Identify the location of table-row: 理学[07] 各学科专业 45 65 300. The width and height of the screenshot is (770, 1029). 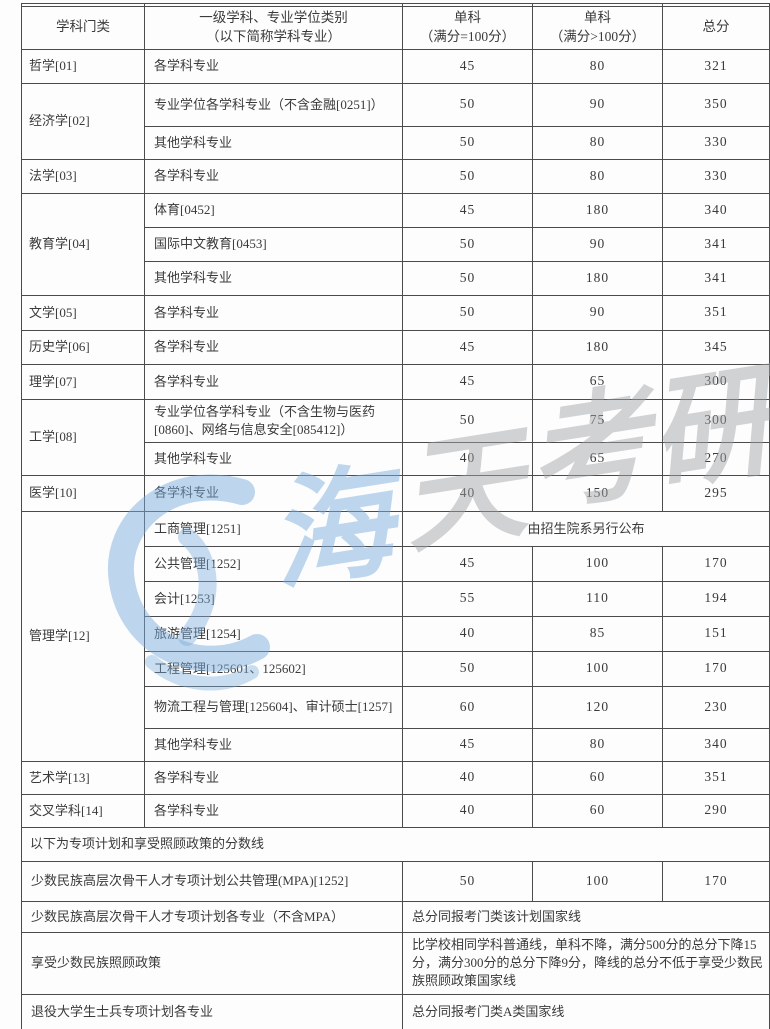
(395, 381).